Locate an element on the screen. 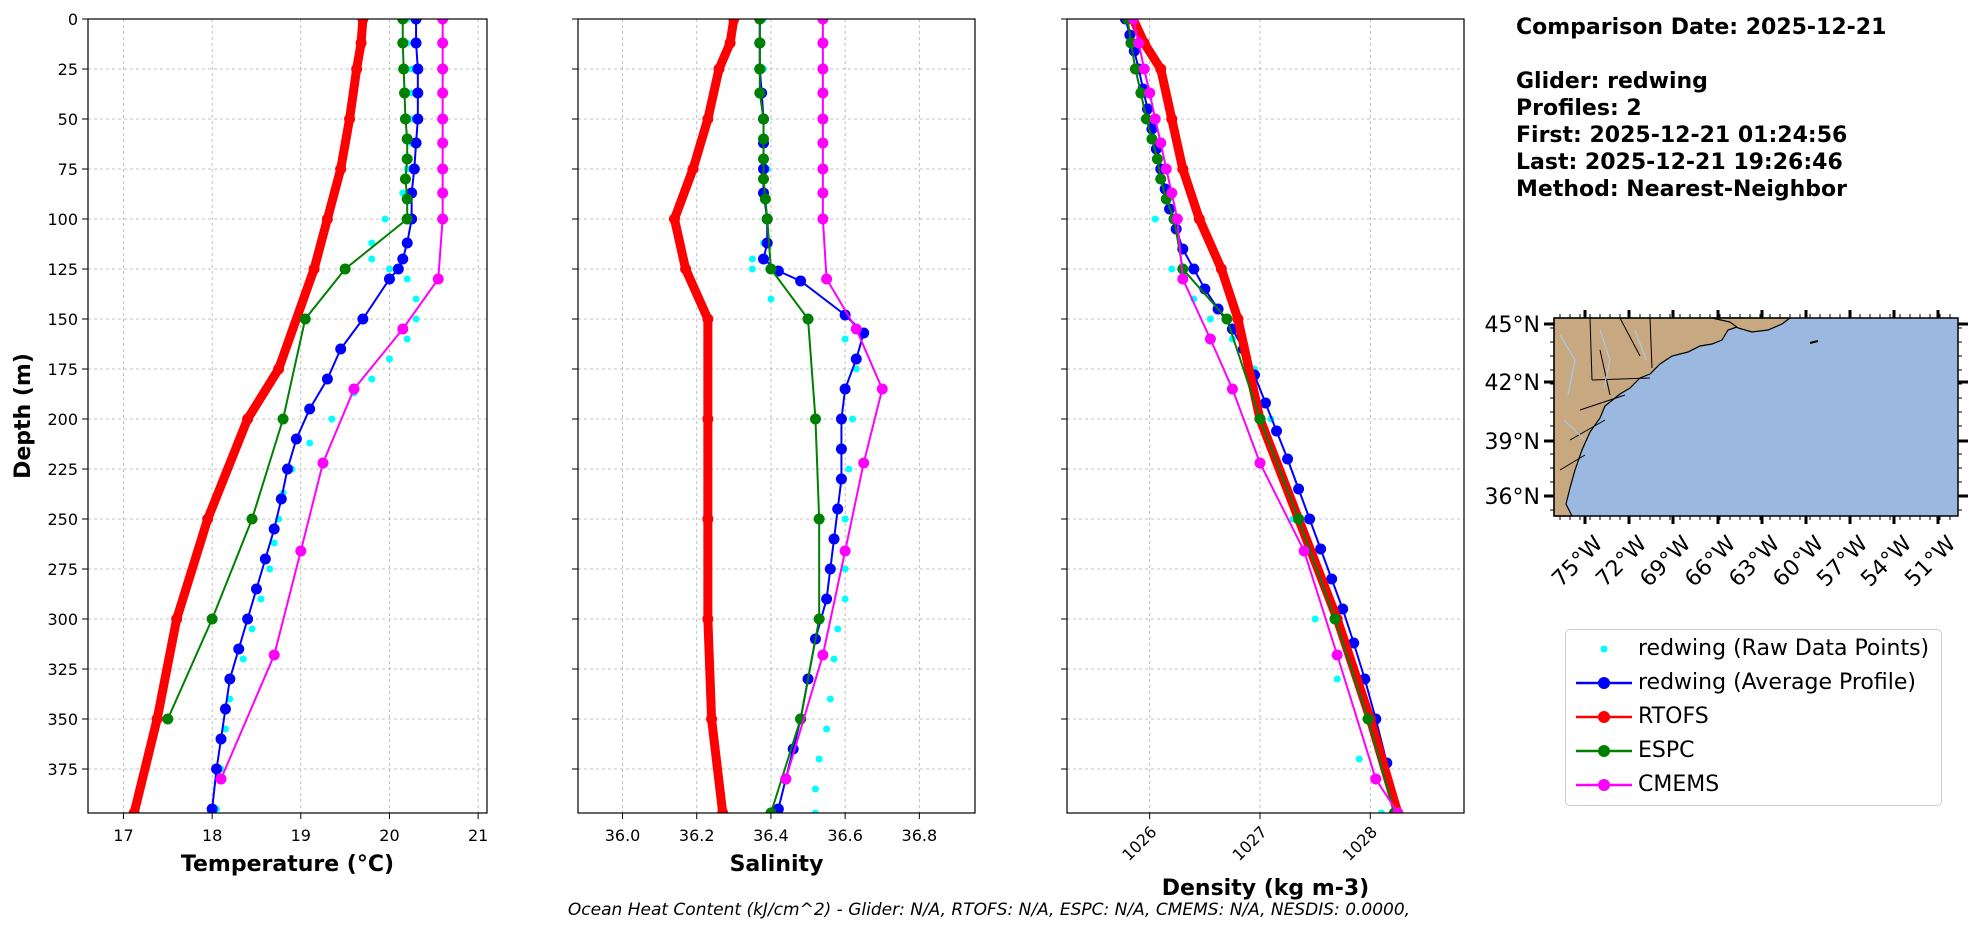  x-tick-label: 36.8 is located at coordinates (920, 835).